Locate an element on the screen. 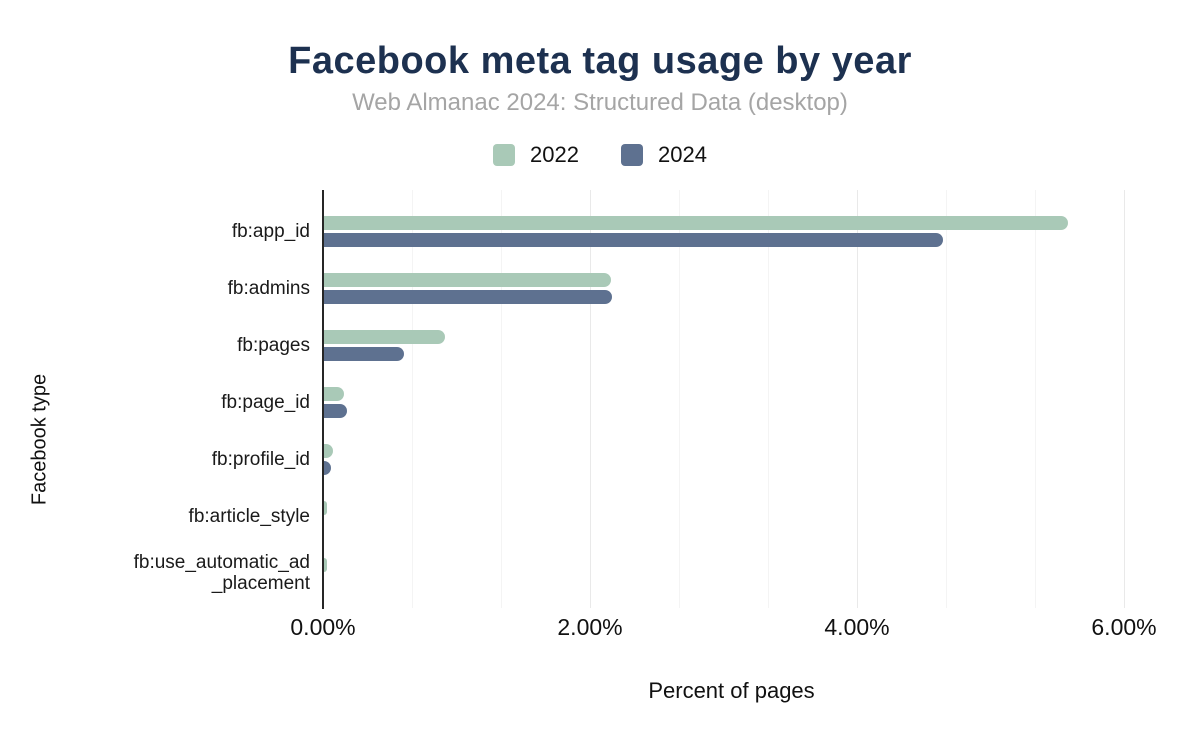  bar-2022-fb:use_automatic_ad_placement is located at coordinates (325, 564).